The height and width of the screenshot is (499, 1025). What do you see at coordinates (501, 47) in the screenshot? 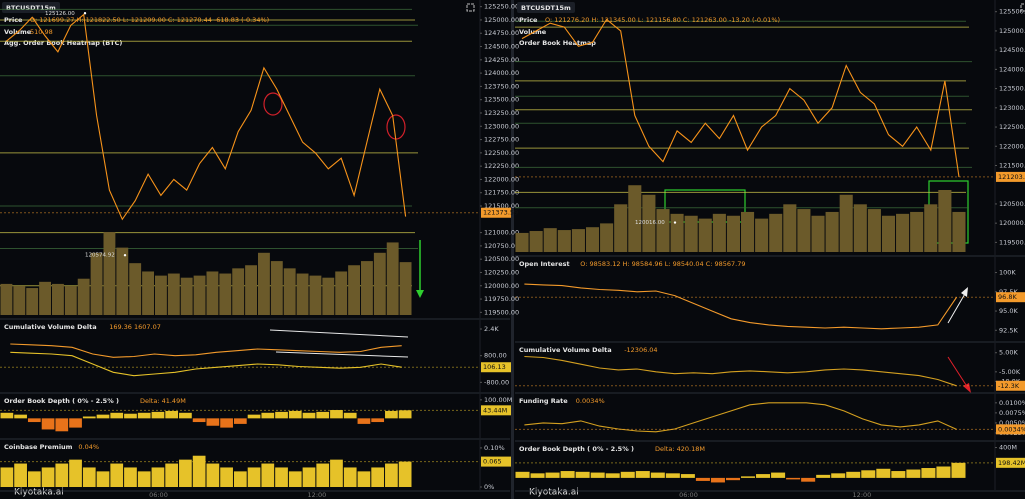
I see `y-tick-label: 124500.00` at bounding box center [501, 47].